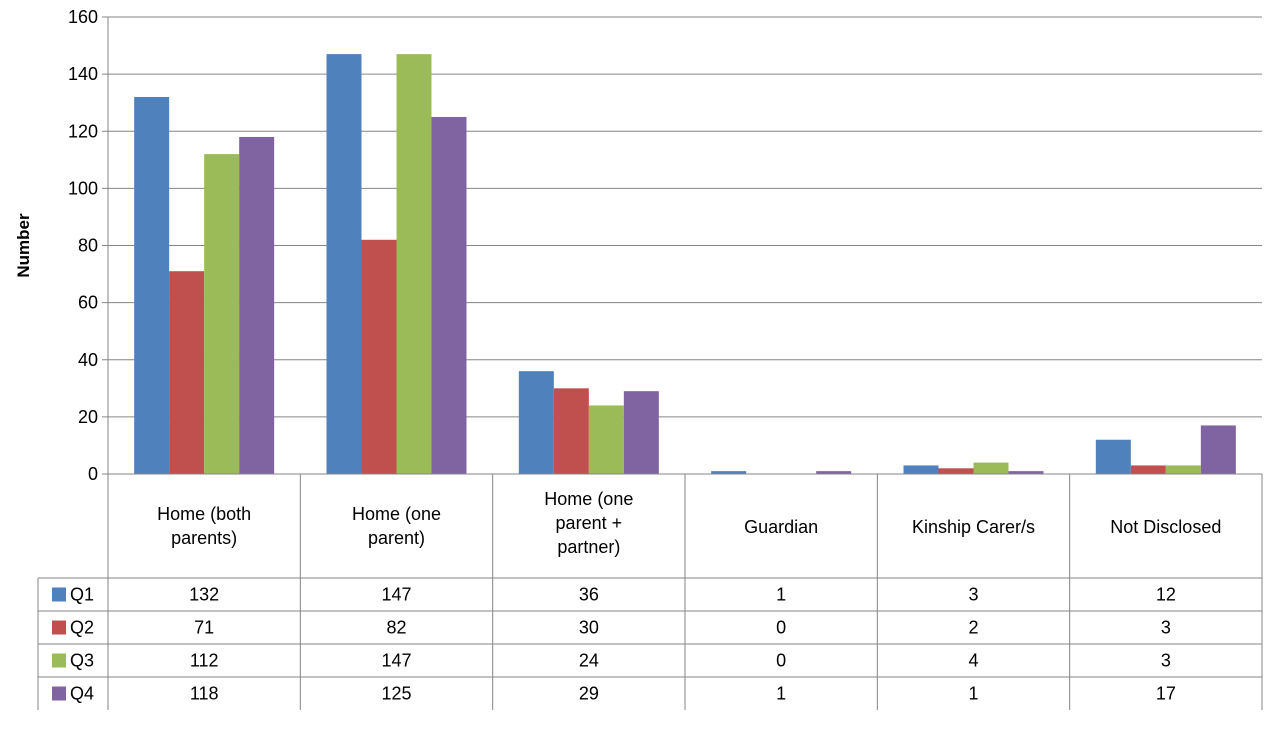 The height and width of the screenshot is (742, 1271). What do you see at coordinates (83, 17) in the screenshot?
I see `y-tick-label: 160` at bounding box center [83, 17].